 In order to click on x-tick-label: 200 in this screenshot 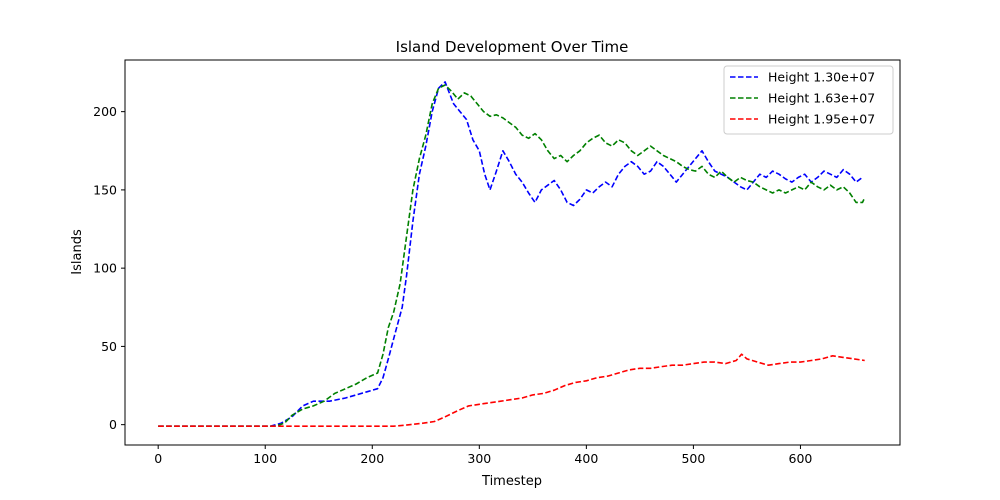, I will do `click(372, 458)`.